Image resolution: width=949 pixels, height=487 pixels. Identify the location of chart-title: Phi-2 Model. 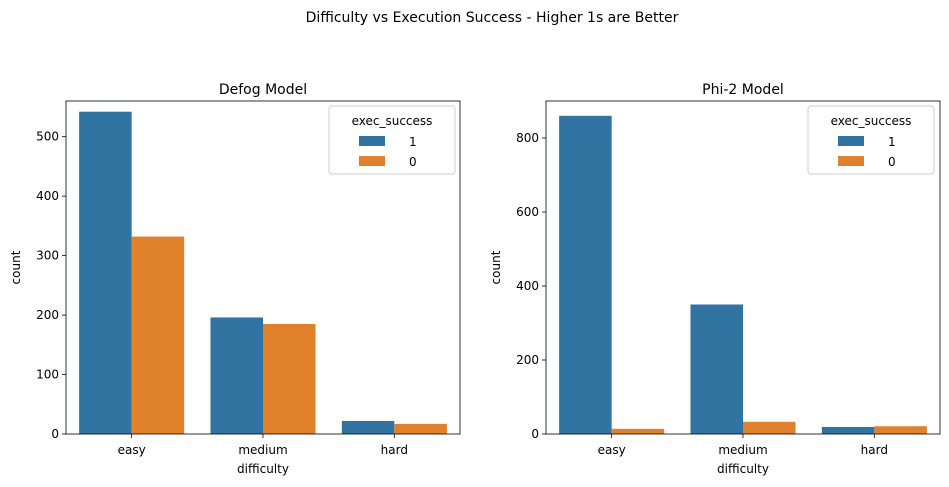
(743, 90).